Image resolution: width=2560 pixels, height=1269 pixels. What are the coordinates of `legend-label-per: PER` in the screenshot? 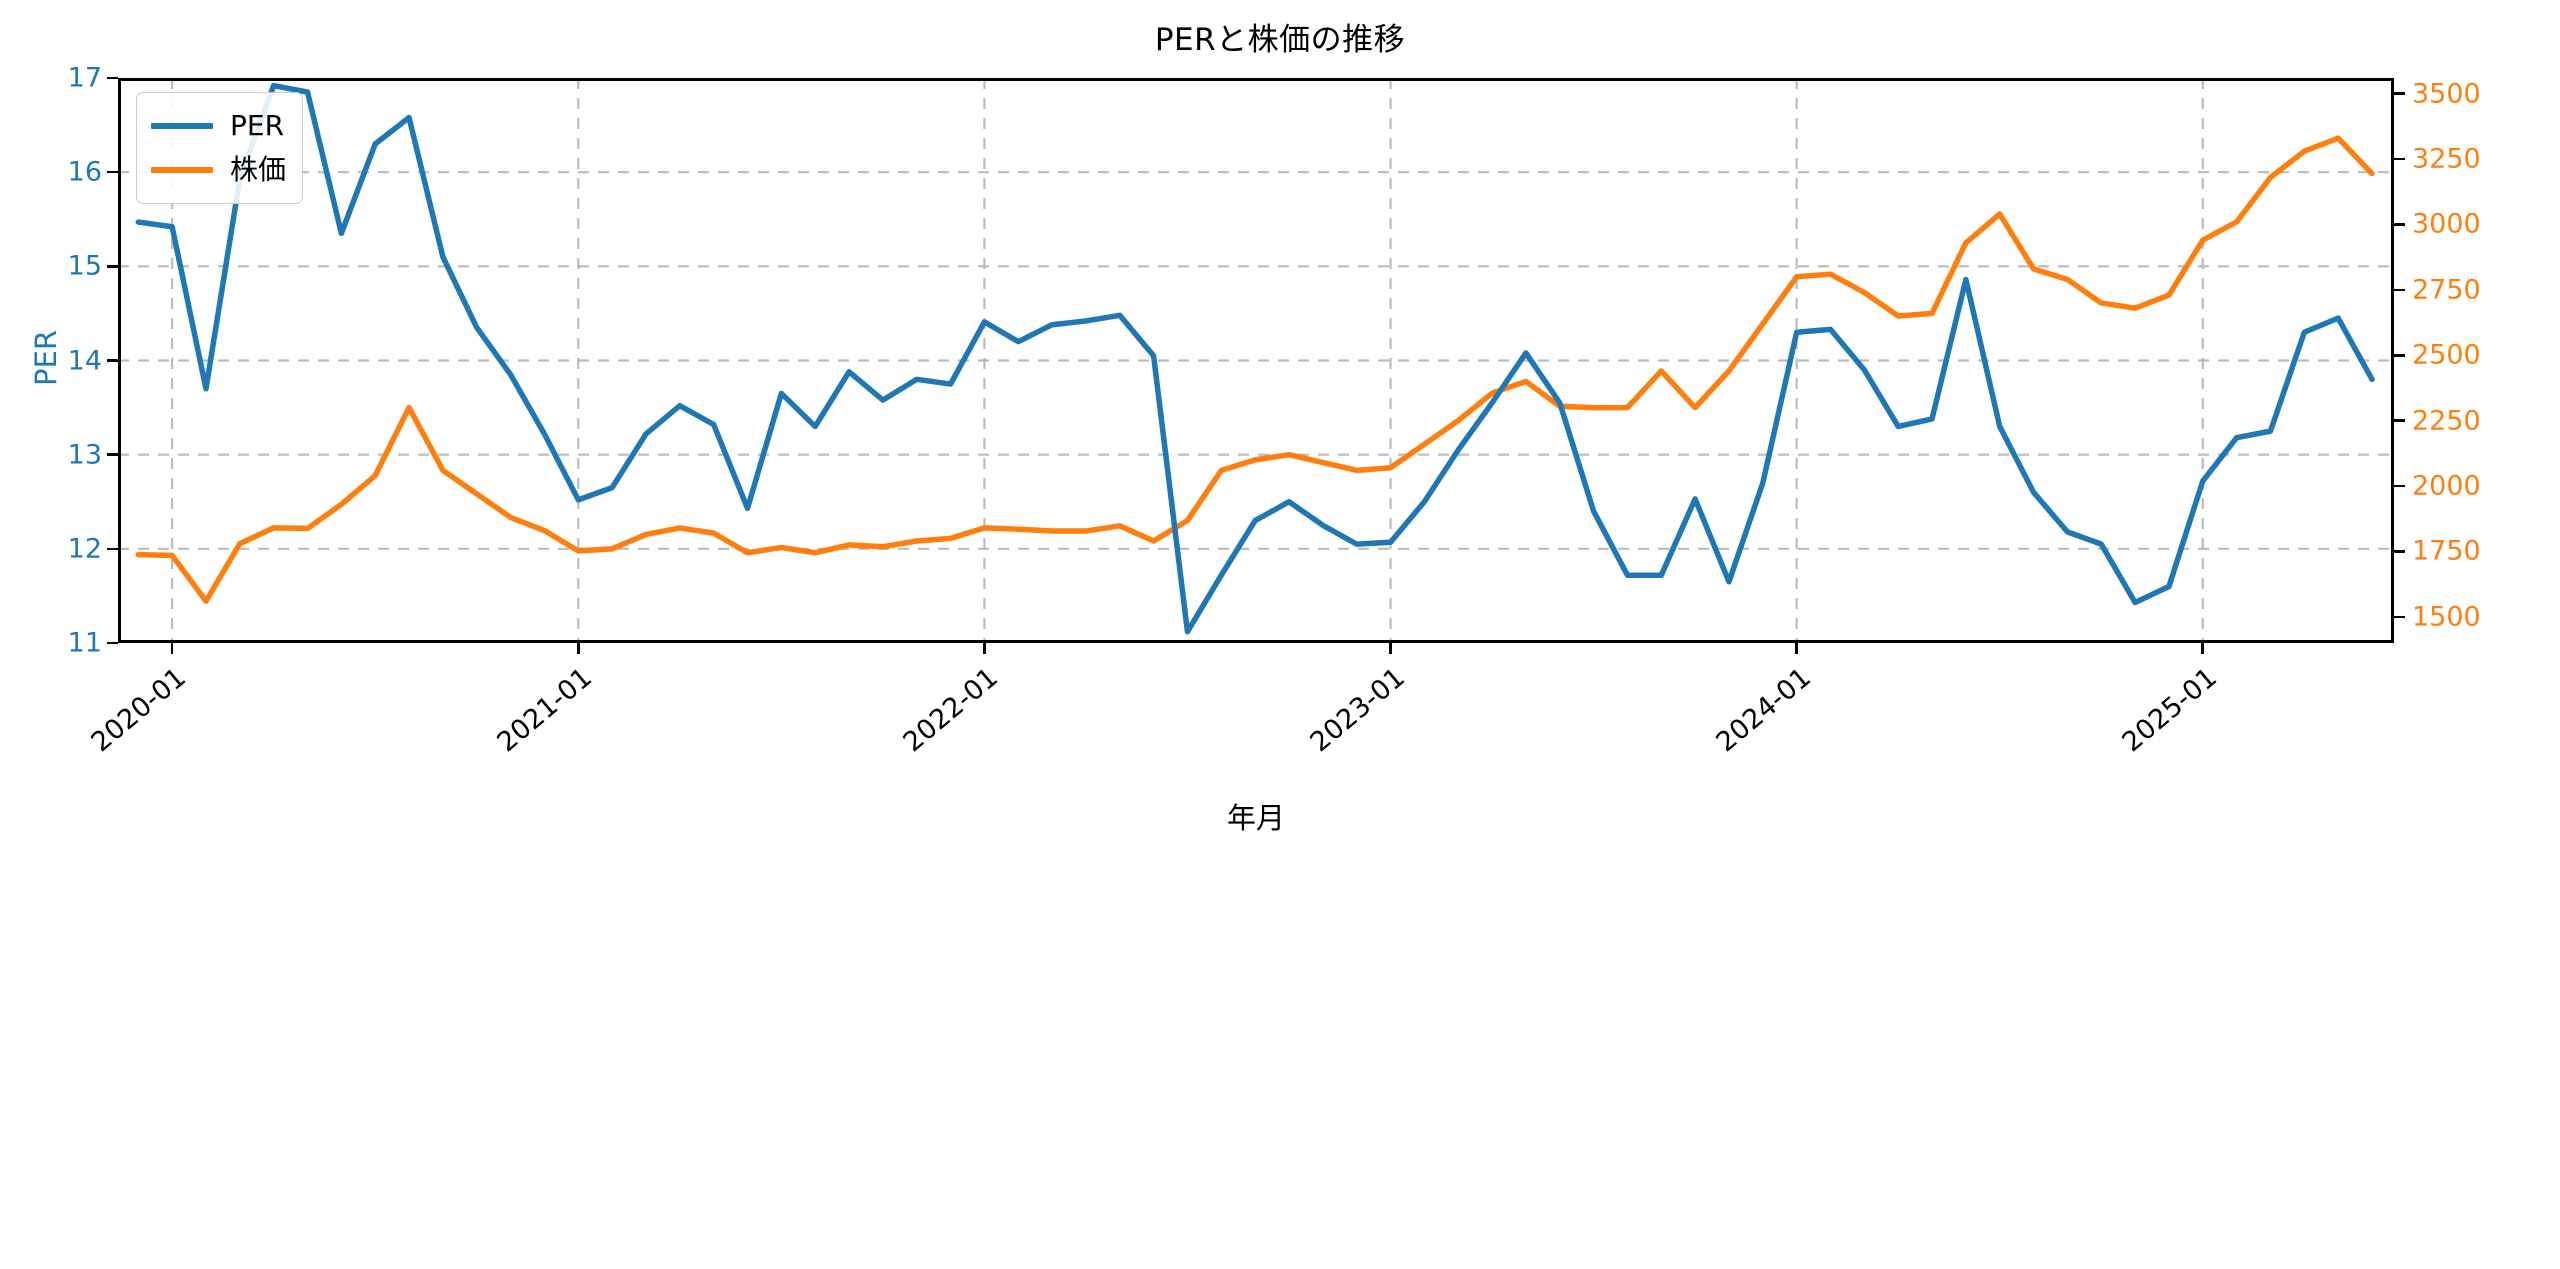 It's located at (257, 125).